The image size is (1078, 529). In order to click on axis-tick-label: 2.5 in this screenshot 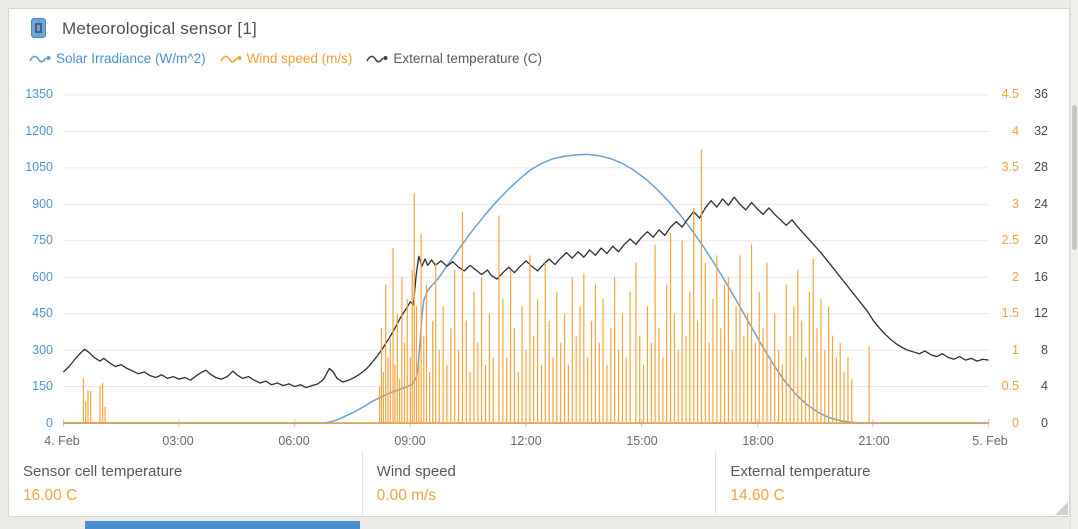, I will do `click(1010, 240)`.